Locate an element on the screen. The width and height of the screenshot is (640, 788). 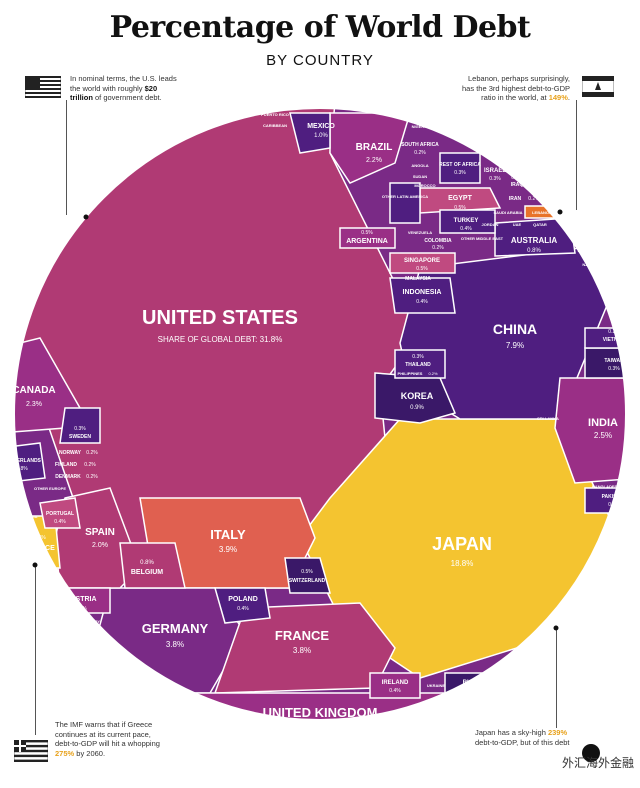
label-switzerland: SWITZERLAND is located at coordinates (307, 581).